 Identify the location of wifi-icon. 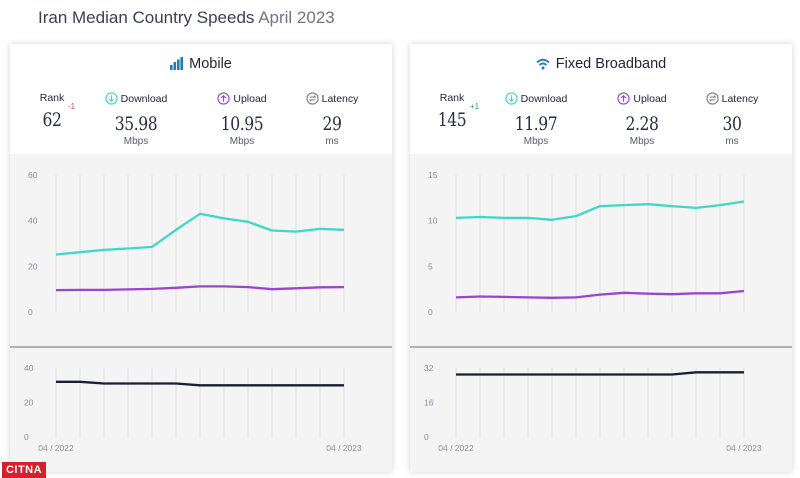
(543, 66).